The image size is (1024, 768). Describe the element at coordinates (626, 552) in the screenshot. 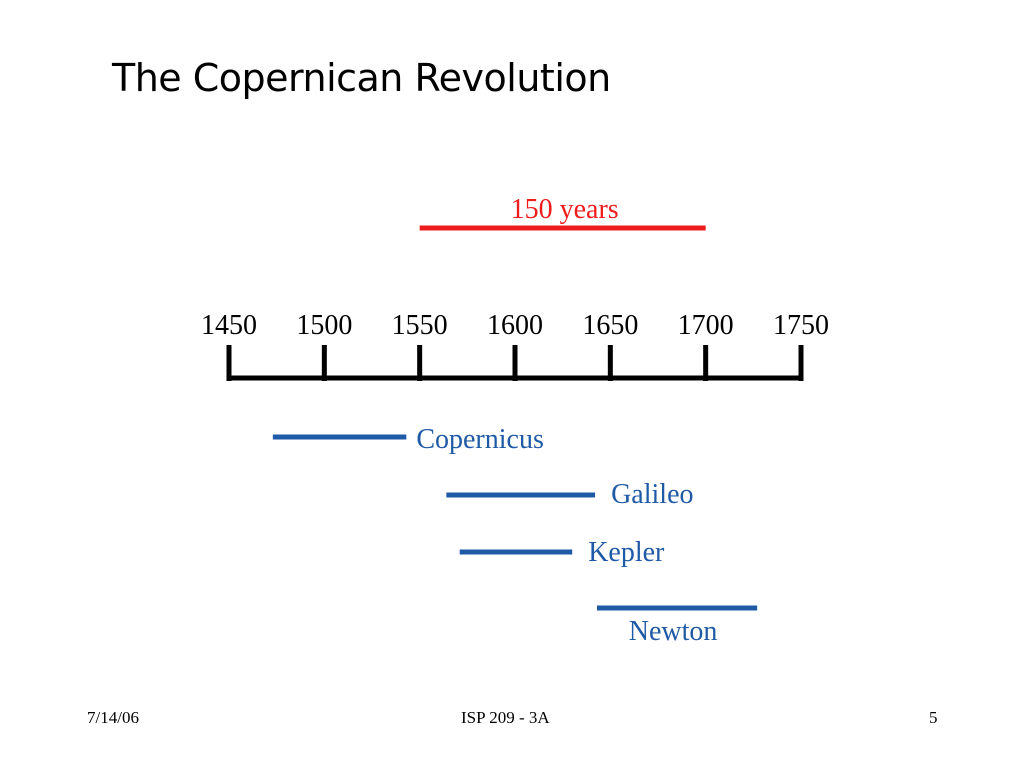

I see `lifespan-label: Kepler` at that location.